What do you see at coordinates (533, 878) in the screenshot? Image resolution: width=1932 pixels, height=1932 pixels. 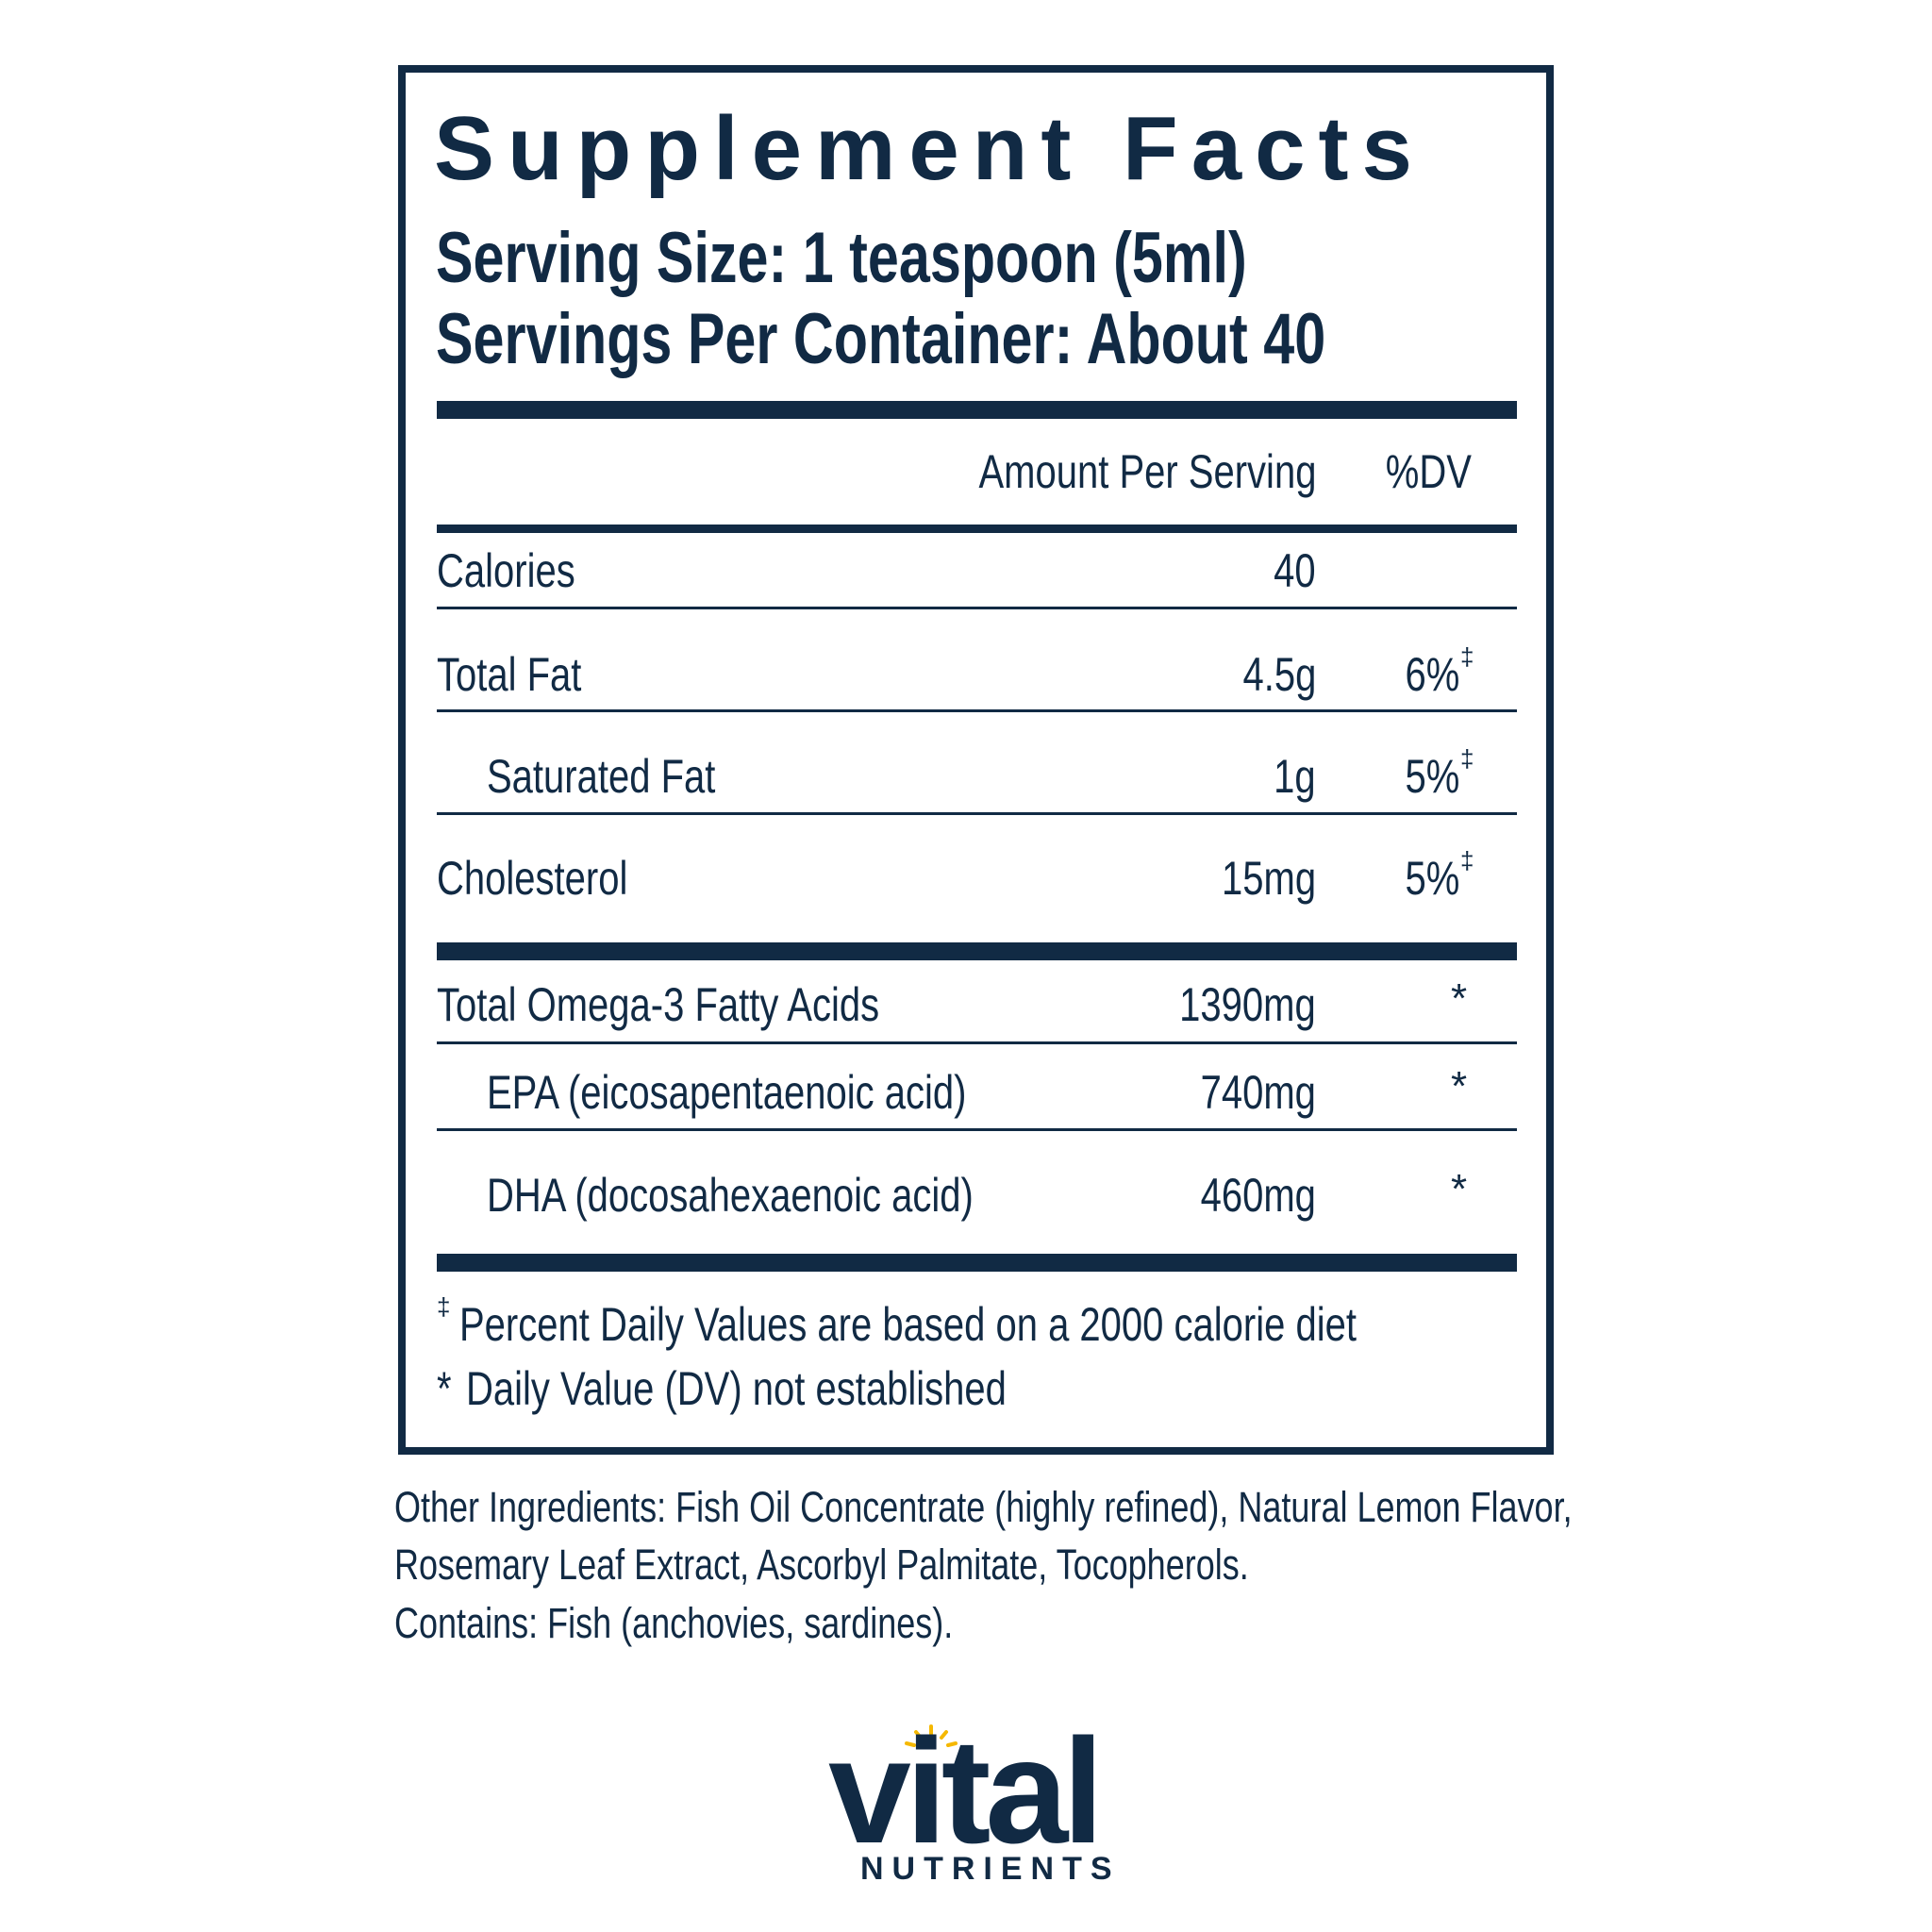 I see `nutrient-name: Cholesterol` at bounding box center [533, 878].